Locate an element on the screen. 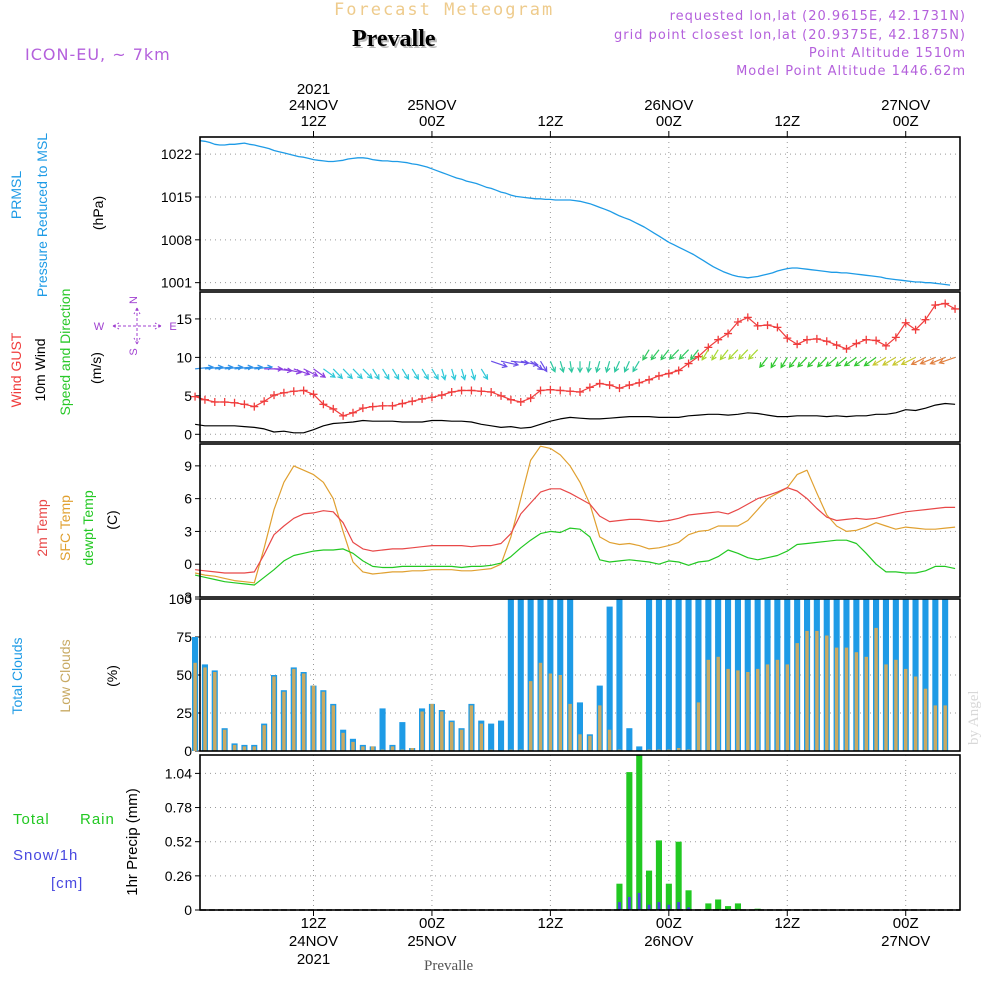 This screenshot has height=1000, width=1000. model-label: ICON-EU, ~ 7km is located at coordinates (98, 54).